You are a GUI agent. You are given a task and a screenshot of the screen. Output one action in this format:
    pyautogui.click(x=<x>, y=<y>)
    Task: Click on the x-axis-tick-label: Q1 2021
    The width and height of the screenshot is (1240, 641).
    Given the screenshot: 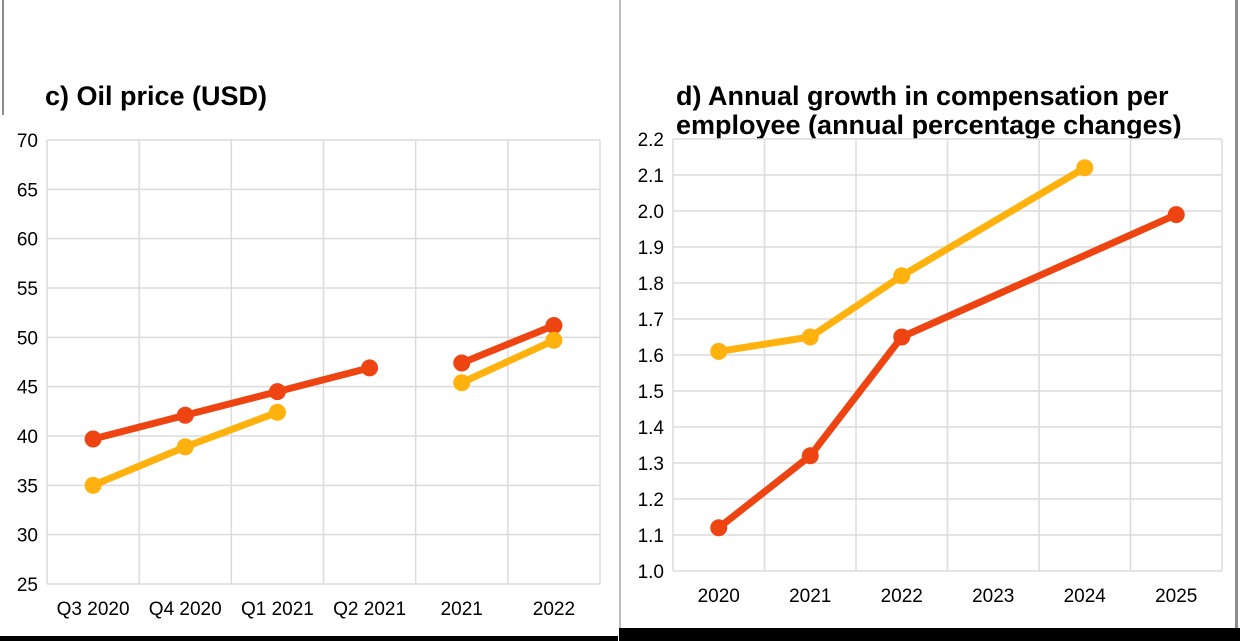 What is the action you would take?
    pyautogui.click(x=277, y=609)
    